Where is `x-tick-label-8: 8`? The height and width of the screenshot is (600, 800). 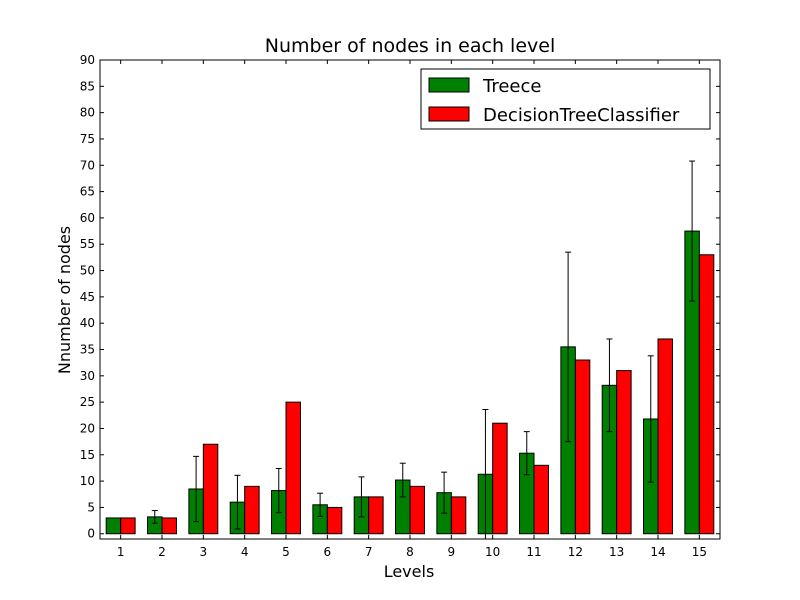 x-tick-label-8: 8 is located at coordinates (410, 552).